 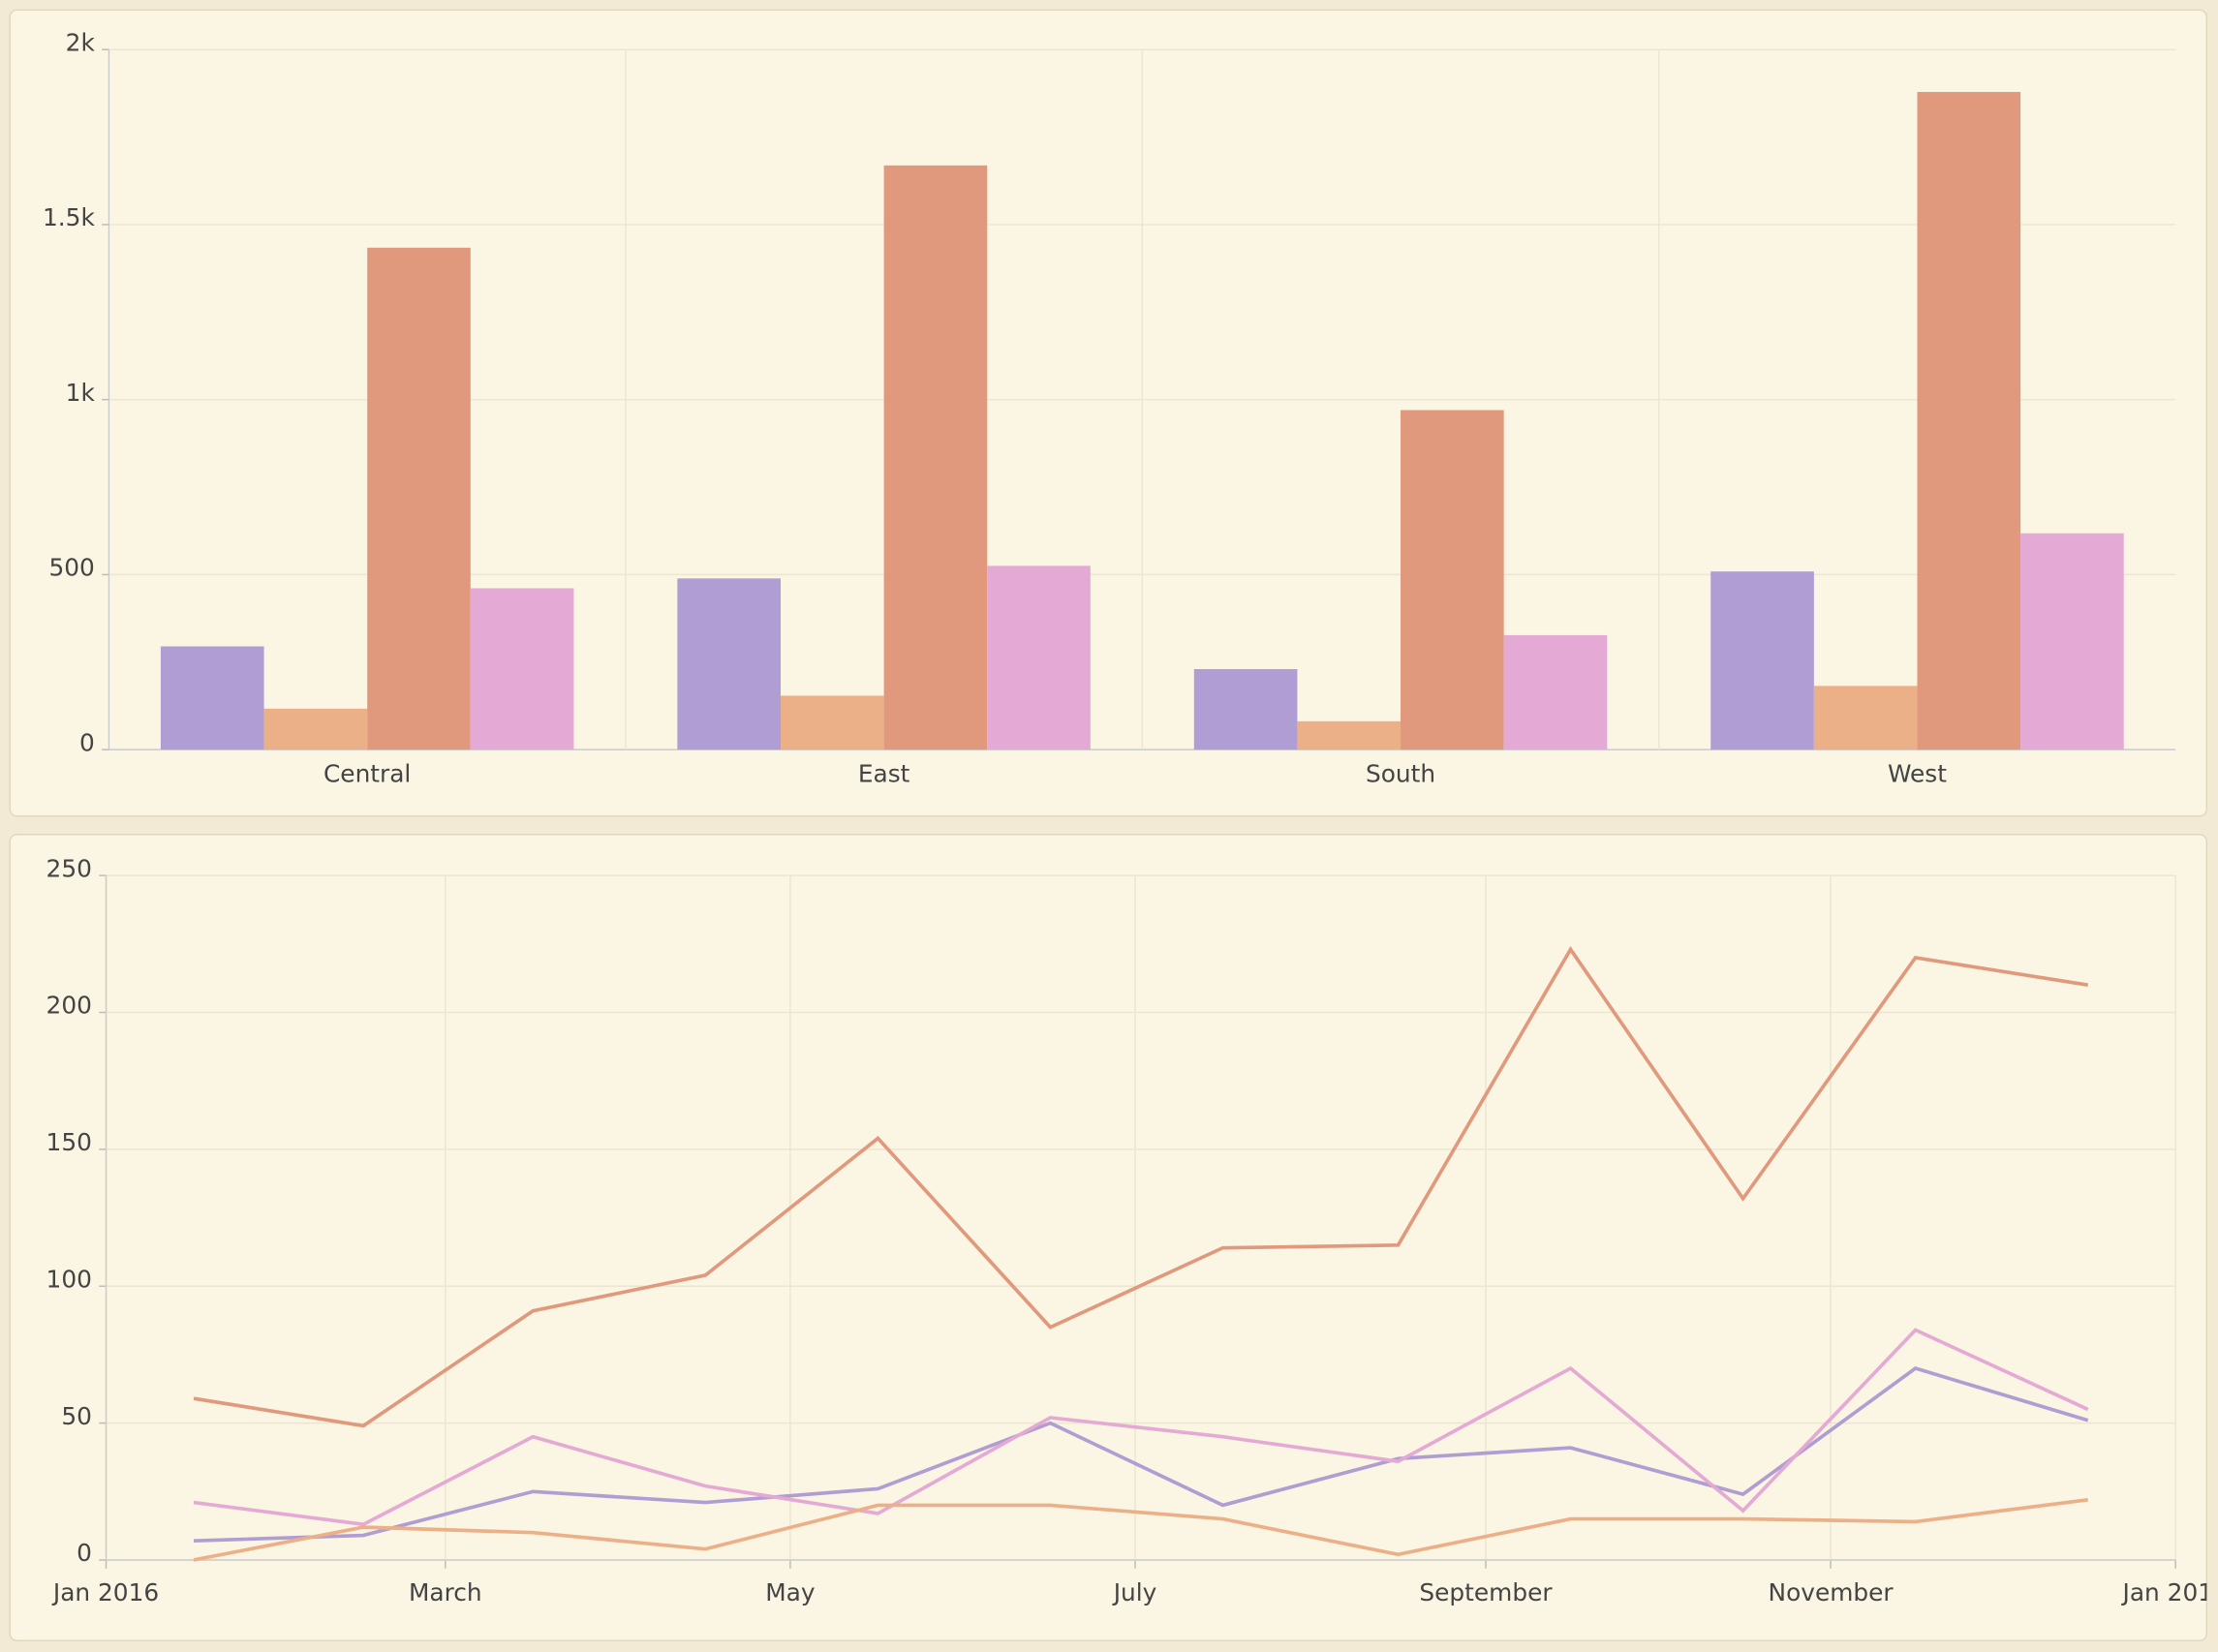 I want to click on x-tick-label: East, so click(x=884, y=773).